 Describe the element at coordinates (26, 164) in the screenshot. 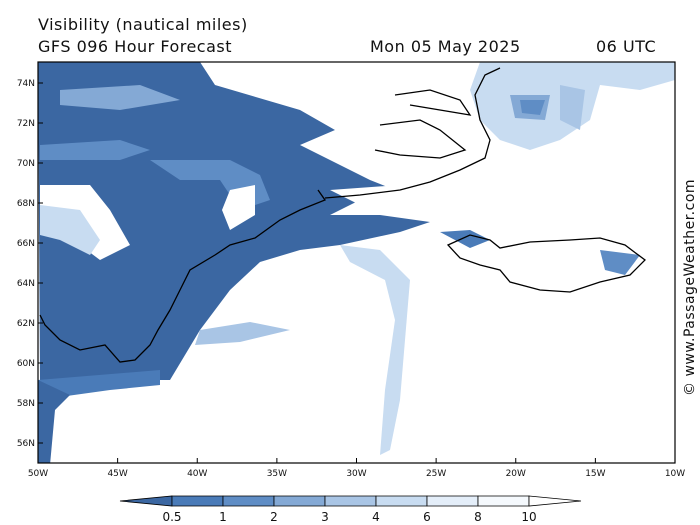

I see `lat-label: 70N` at that location.